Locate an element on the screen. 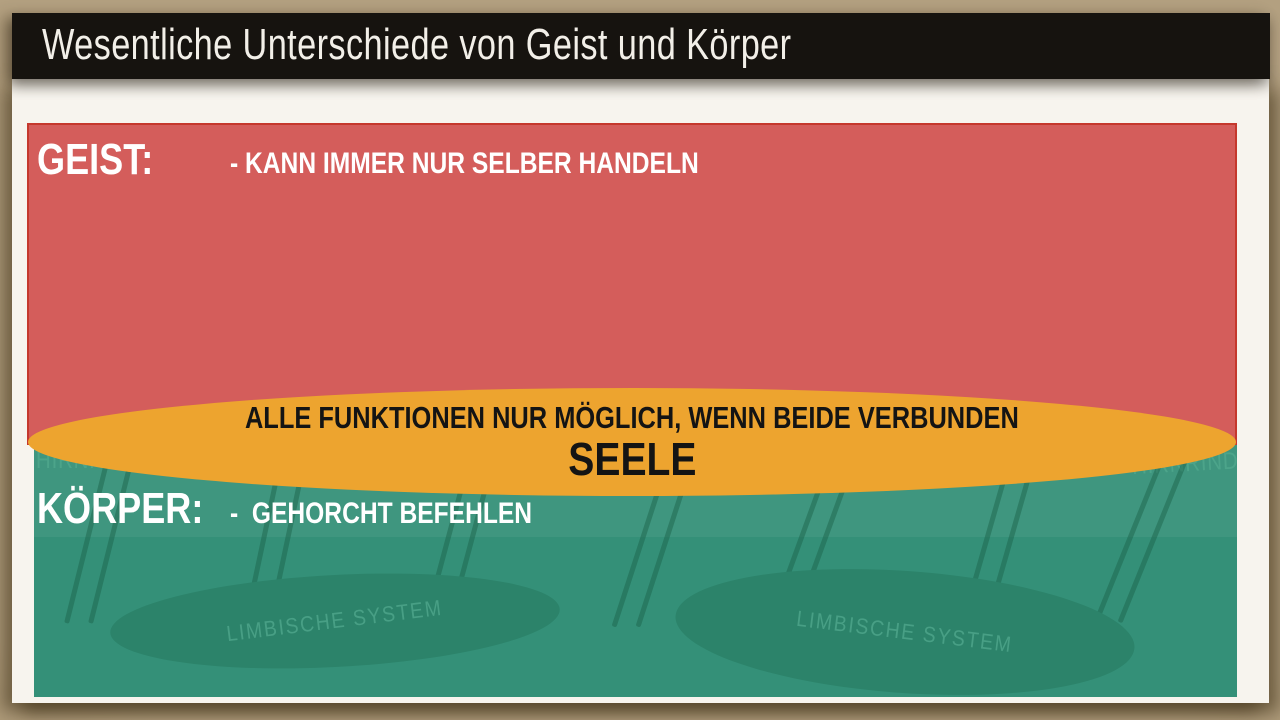 This screenshot has height=720, width=1280. geist-label: GEIST: is located at coordinates (95, 159).